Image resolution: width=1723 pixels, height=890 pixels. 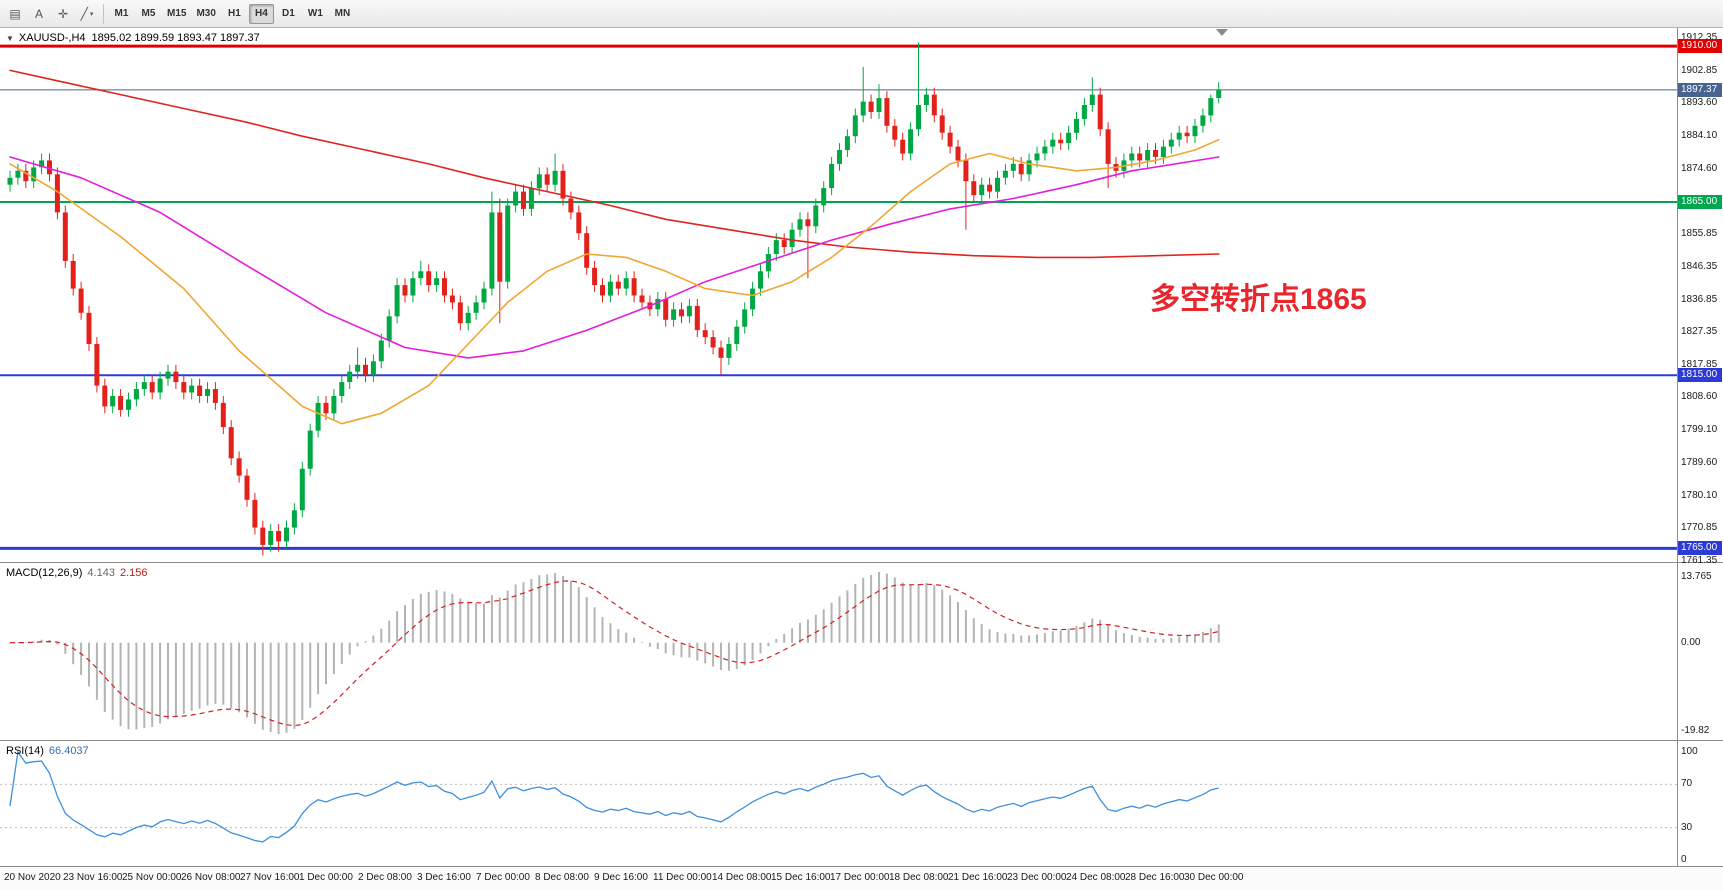 I want to click on rsi-value: 66.4037, so click(x=68, y=751).